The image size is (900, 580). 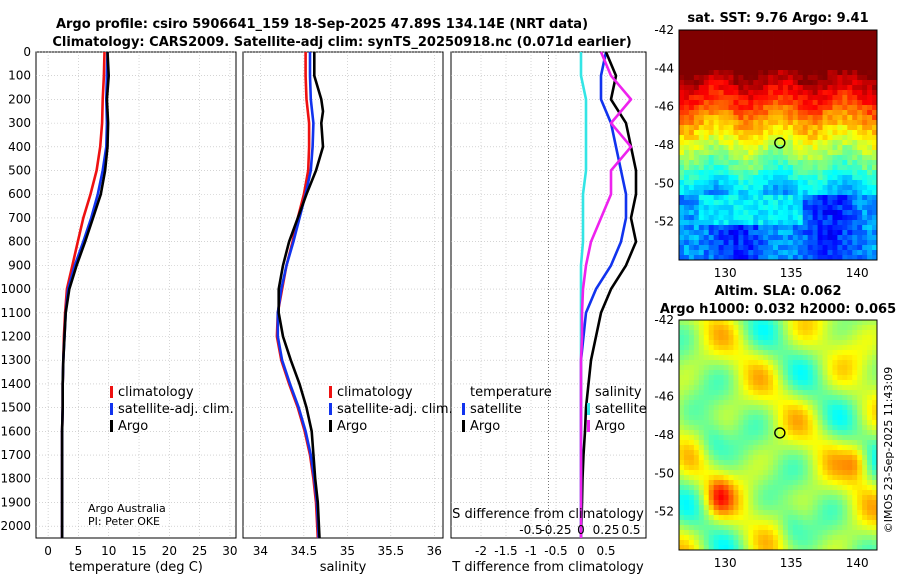 I want to click on legend-s-argo: Argo, so click(x=610, y=426).